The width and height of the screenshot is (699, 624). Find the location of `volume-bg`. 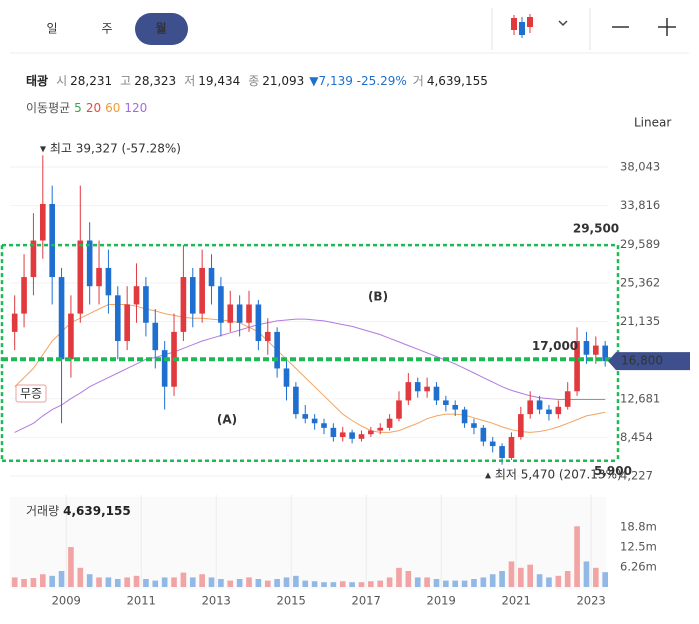

volume-bg is located at coordinates (308, 543).